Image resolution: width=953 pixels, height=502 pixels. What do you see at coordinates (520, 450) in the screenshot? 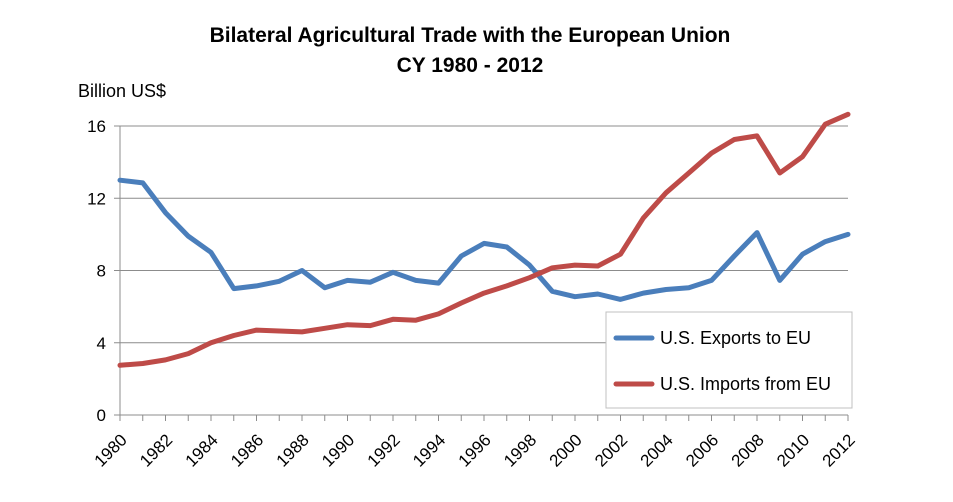
I see `x-tick-label: 1998` at bounding box center [520, 450].